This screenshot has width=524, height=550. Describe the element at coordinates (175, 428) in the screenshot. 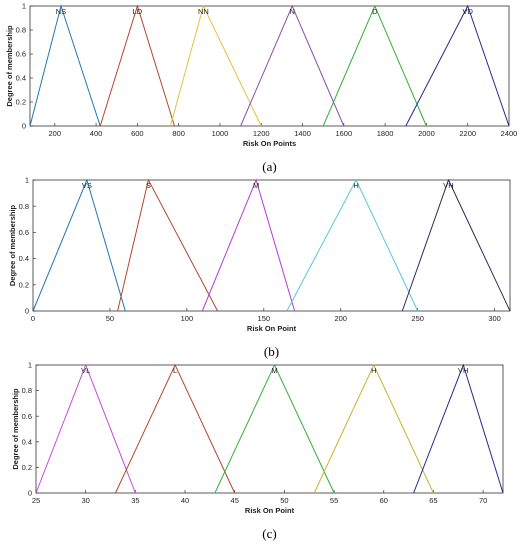

I see `membership-line-l` at that location.